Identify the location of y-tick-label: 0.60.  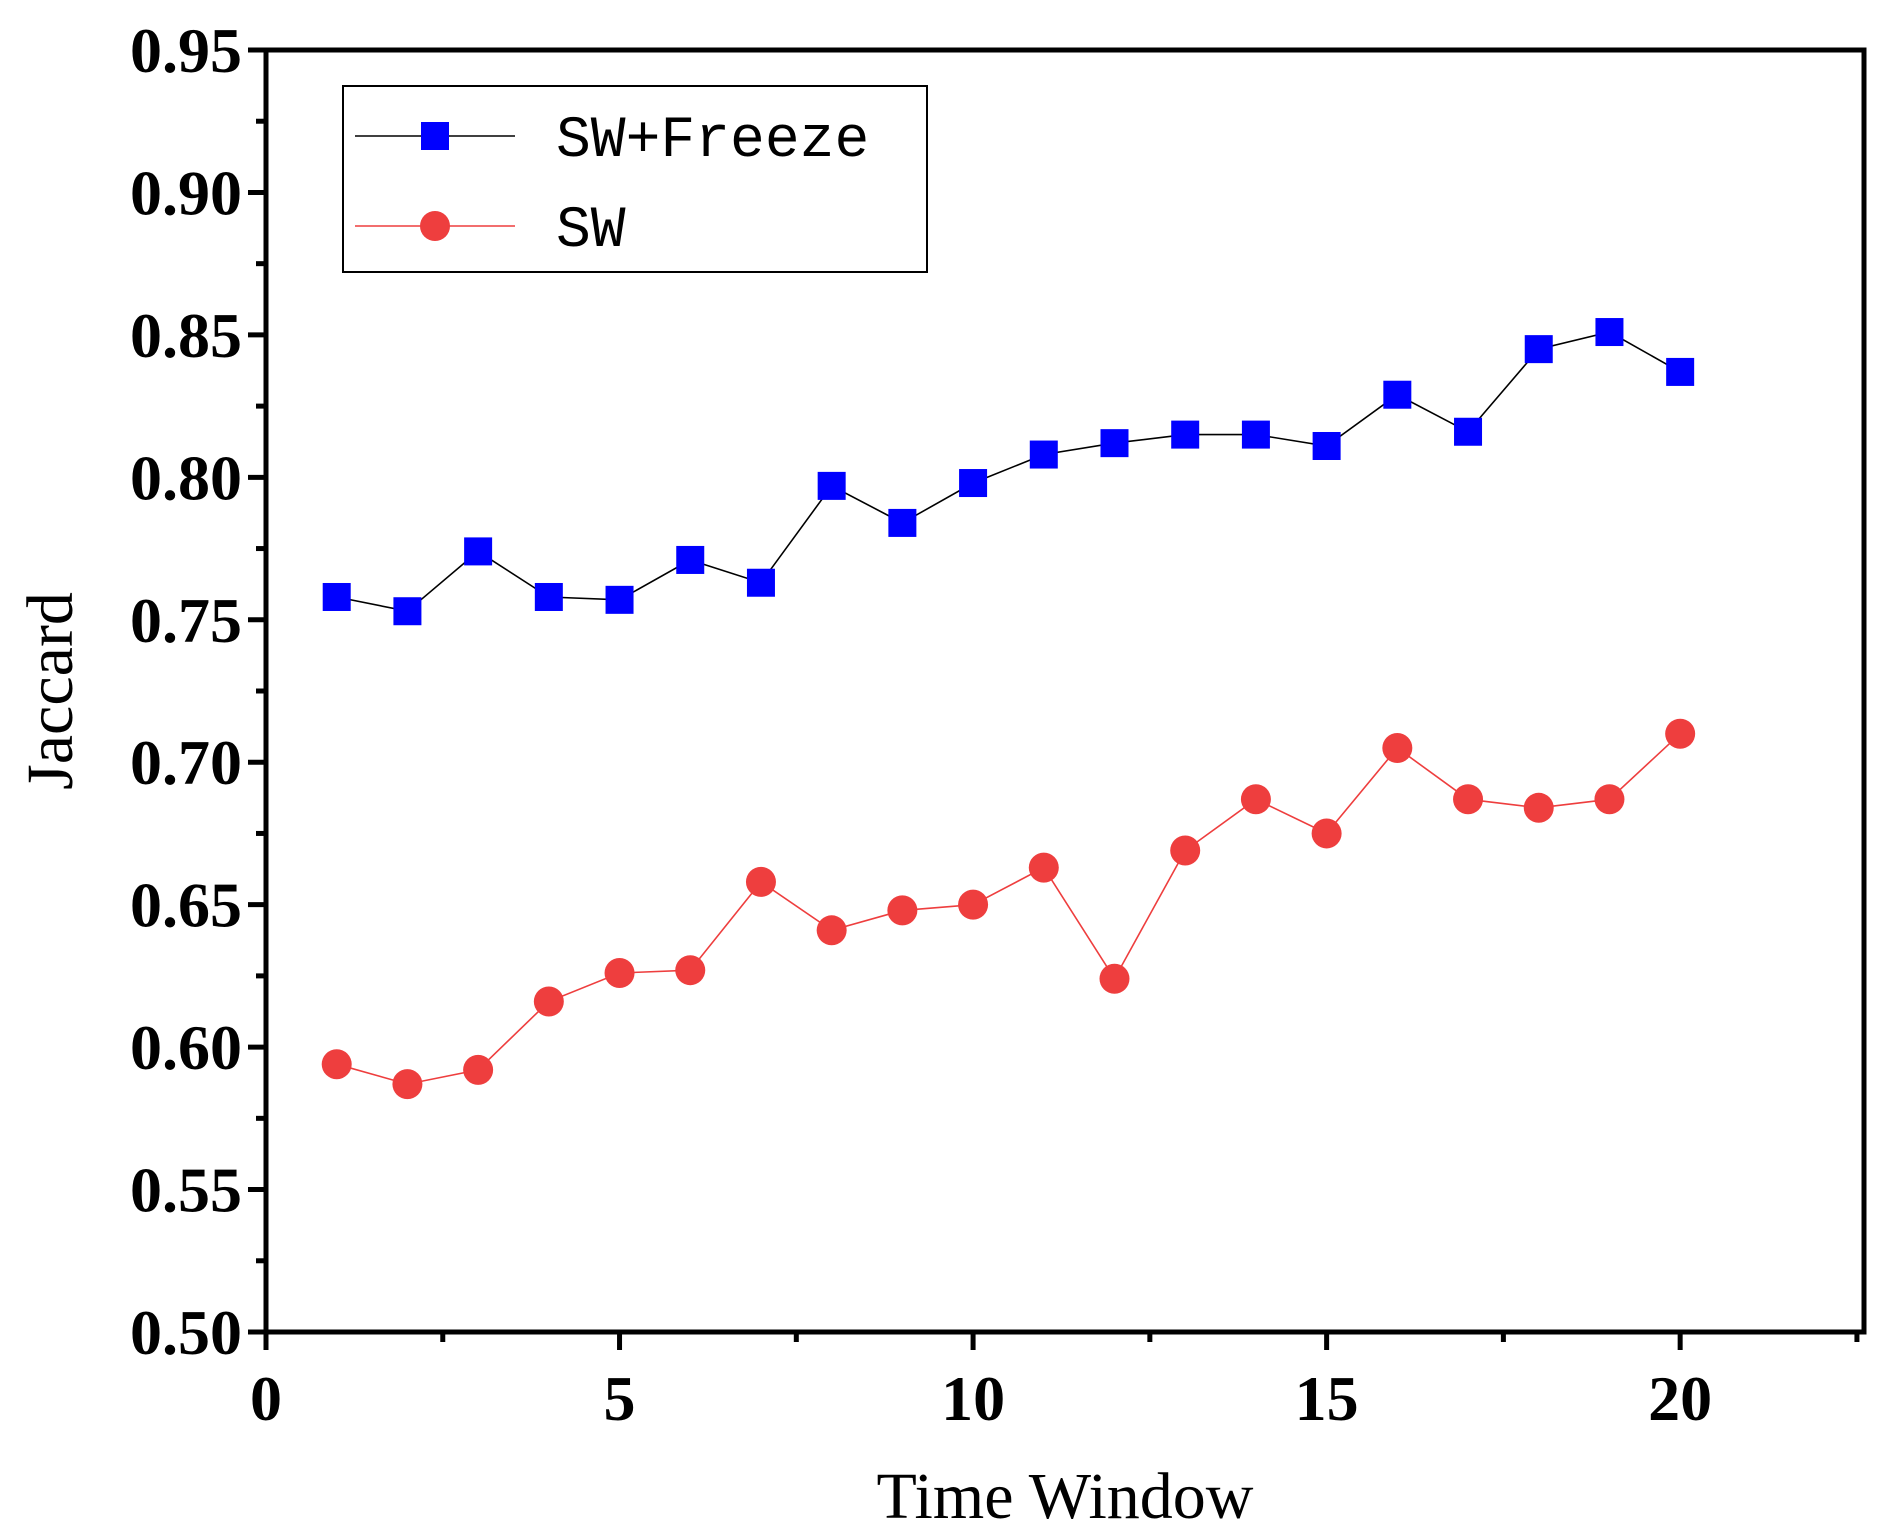
(186, 1047).